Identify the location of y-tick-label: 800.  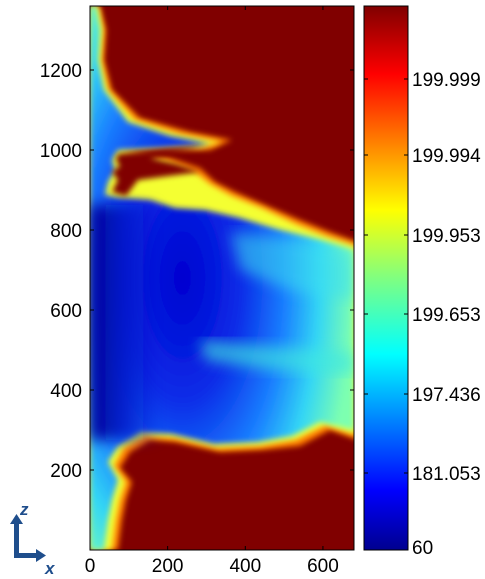
(66, 231).